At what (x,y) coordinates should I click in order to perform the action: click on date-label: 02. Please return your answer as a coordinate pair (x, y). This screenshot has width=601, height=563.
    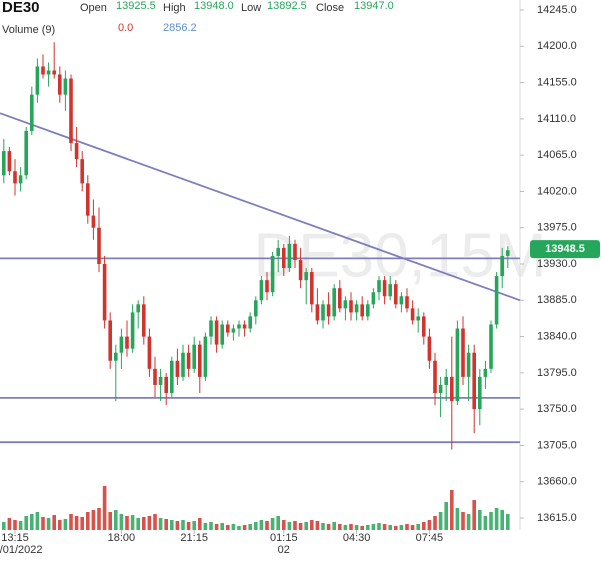
    Looking at the image, I should click on (284, 550).